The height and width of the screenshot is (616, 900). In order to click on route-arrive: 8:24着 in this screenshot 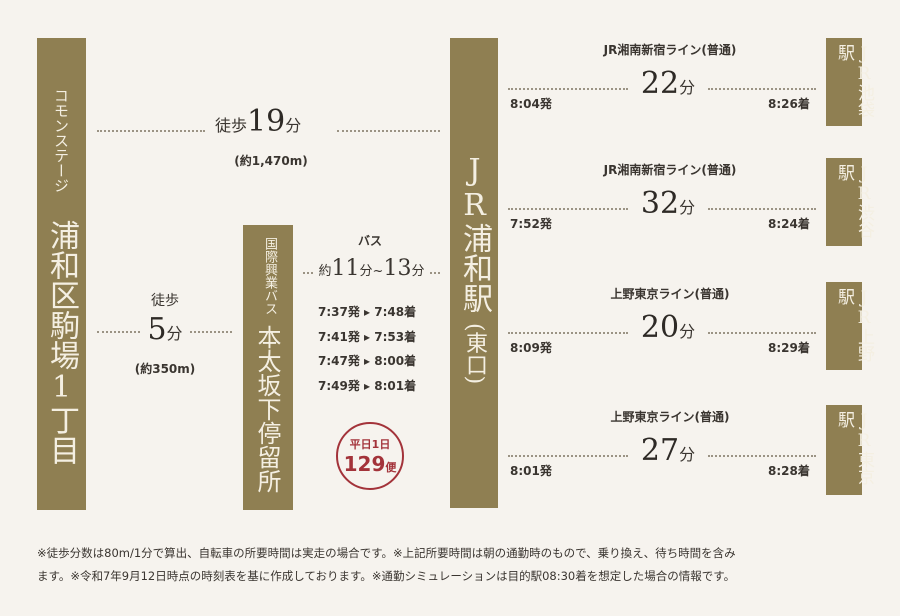, I will do `click(789, 224)`.